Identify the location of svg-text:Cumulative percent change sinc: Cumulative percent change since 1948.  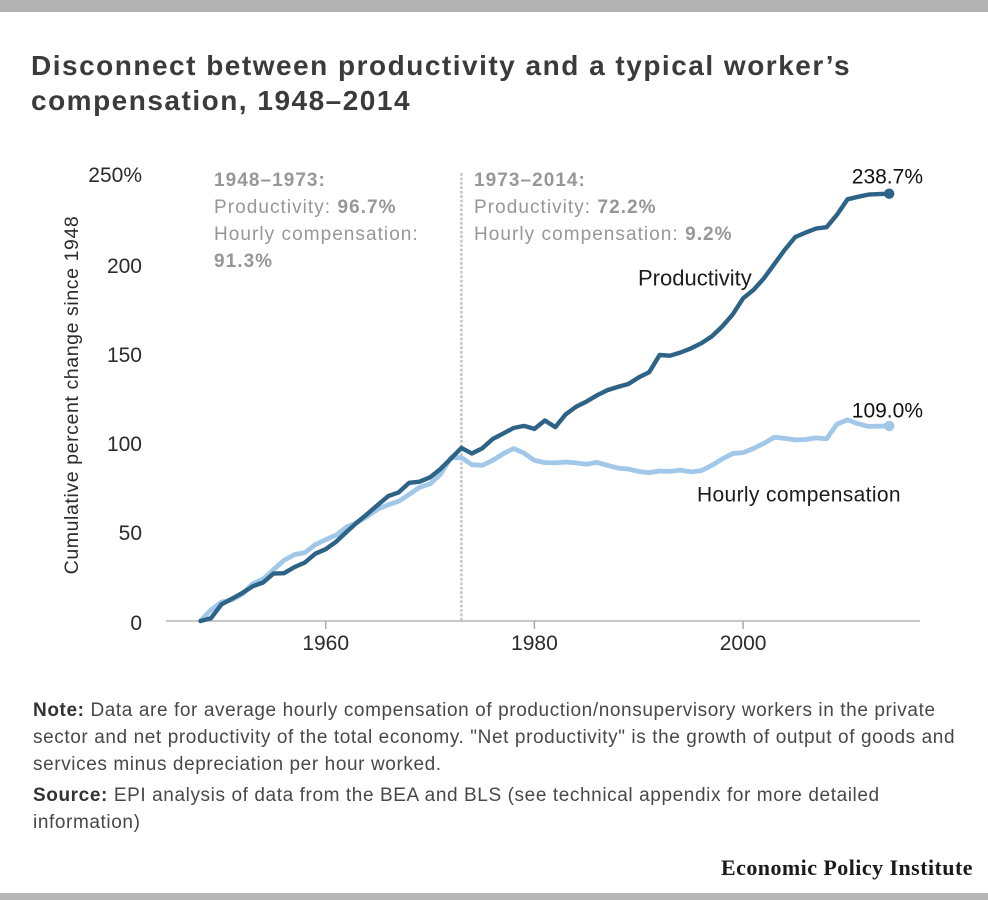
(72, 395).